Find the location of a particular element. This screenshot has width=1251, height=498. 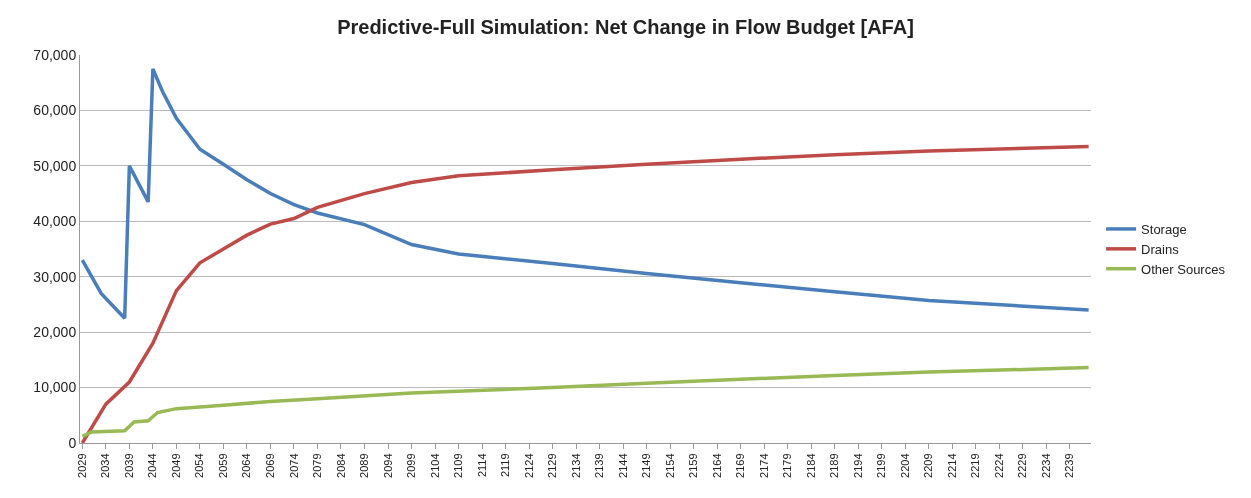

x-tick-label: 2229 is located at coordinates (1022, 465).